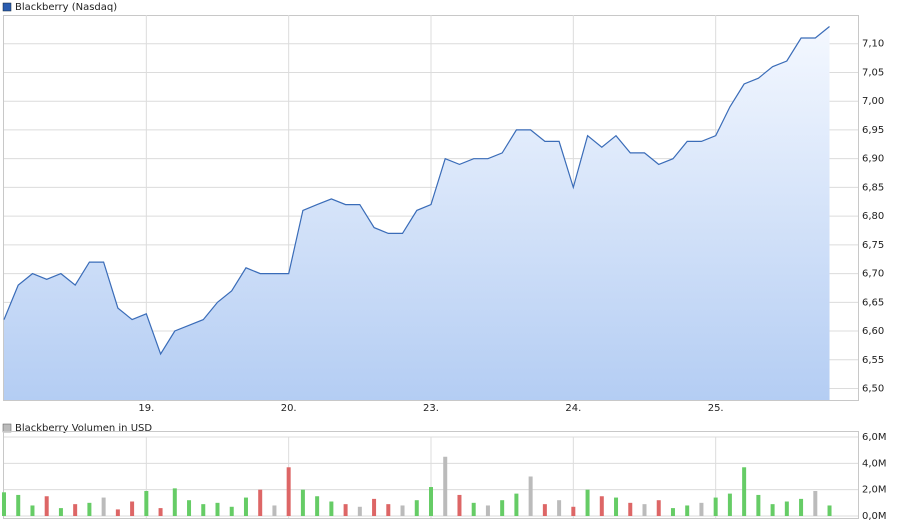  Describe the element at coordinates (66, 7) in the screenshot. I see `chart-title: Blackberry (Nasdaq)` at that location.